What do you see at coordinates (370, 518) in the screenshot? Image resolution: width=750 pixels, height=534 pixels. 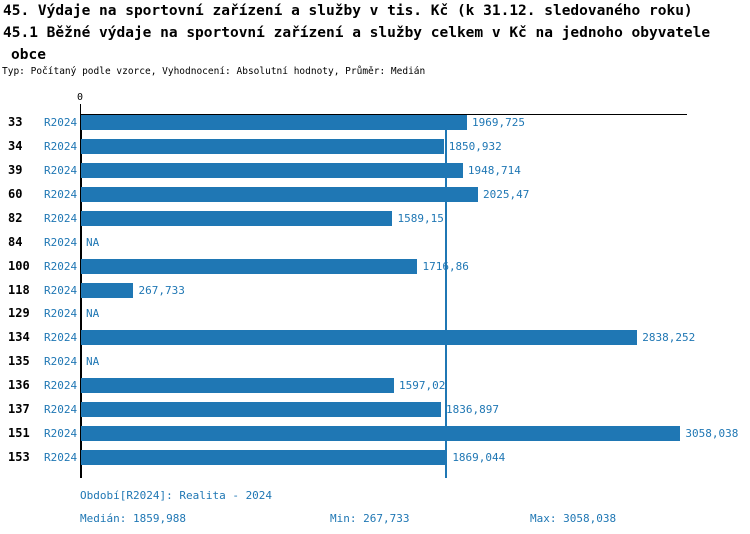 I see `legend-min: Min: 267,733` at bounding box center [370, 518].